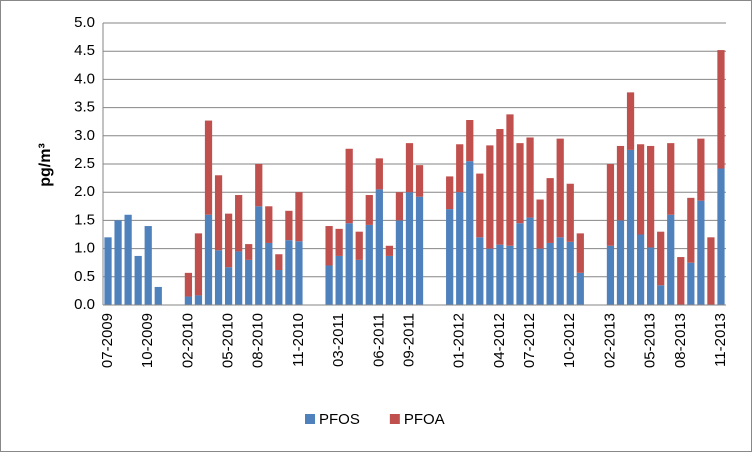  What do you see at coordinates (375, 419) in the screenshot?
I see `legend: PFOS PFOA` at bounding box center [375, 419].